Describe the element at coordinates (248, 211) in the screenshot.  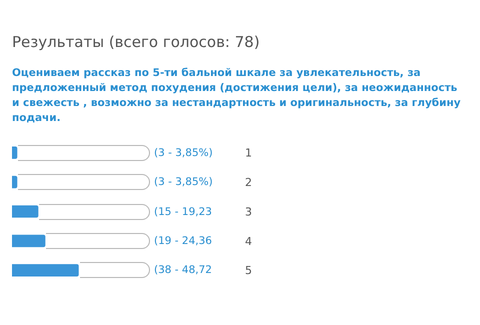
I see `y-tick-label: 3` at that location.